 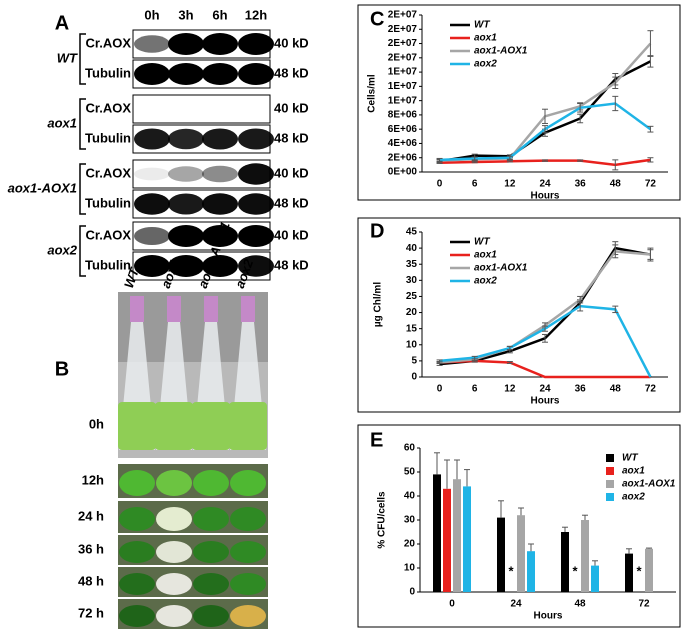 What do you see at coordinates (96, 423) in the screenshot?
I see `time-label: 0h` at bounding box center [96, 423].